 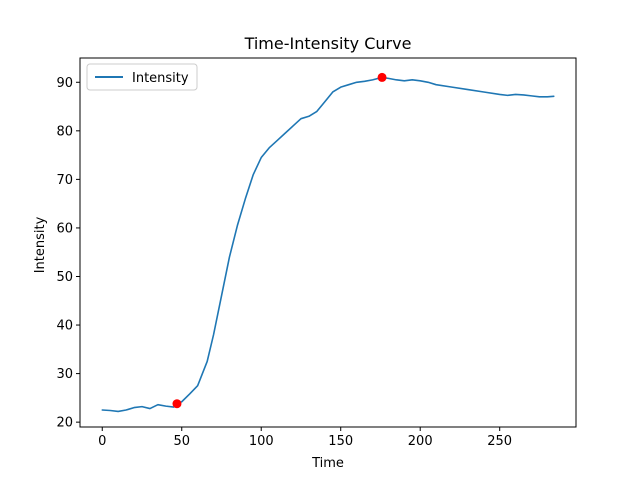 I want to click on y-tick-label: 90, so click(x=64, y=83).